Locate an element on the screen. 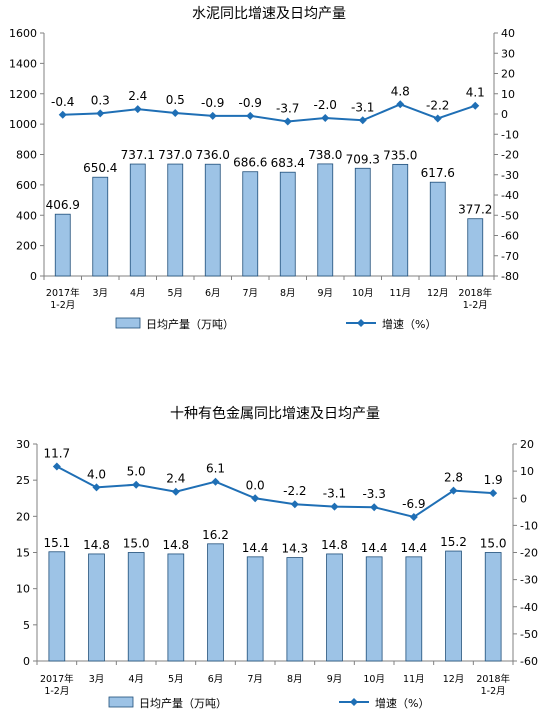  category-label: 2017年 1-2月 is located at coordinates (57, 685).